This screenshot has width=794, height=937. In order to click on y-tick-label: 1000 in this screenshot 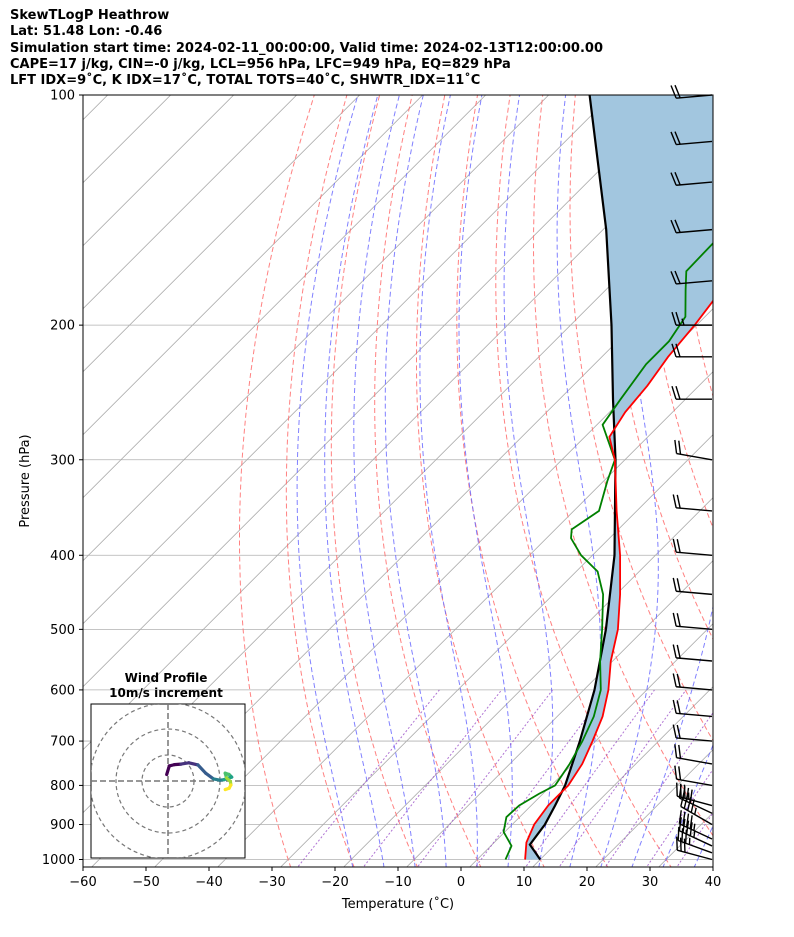, I will do `click(58, 860)`.